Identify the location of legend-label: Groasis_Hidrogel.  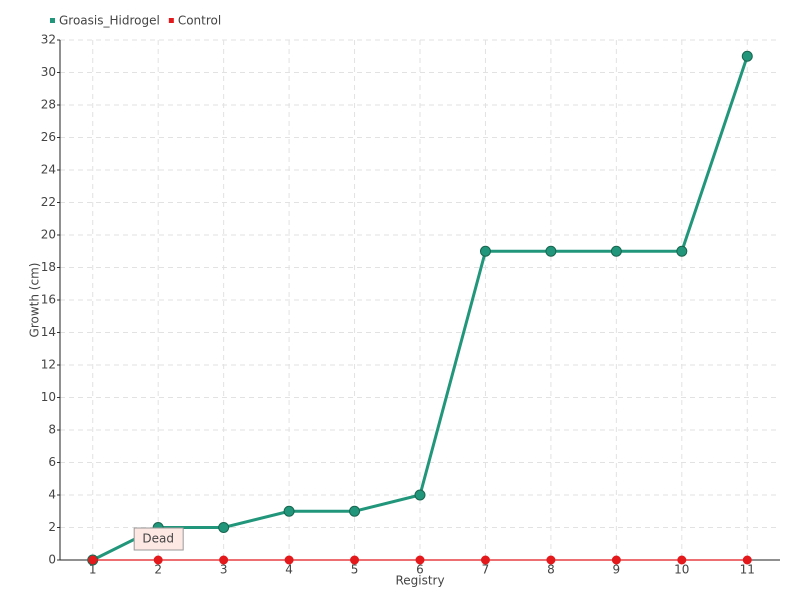
(109, 21).